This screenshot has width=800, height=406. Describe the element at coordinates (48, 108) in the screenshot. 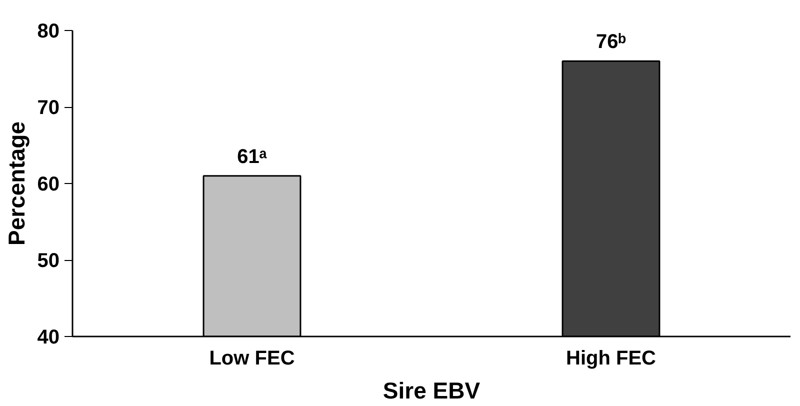

I see `y-tick-label: 70` at that location.